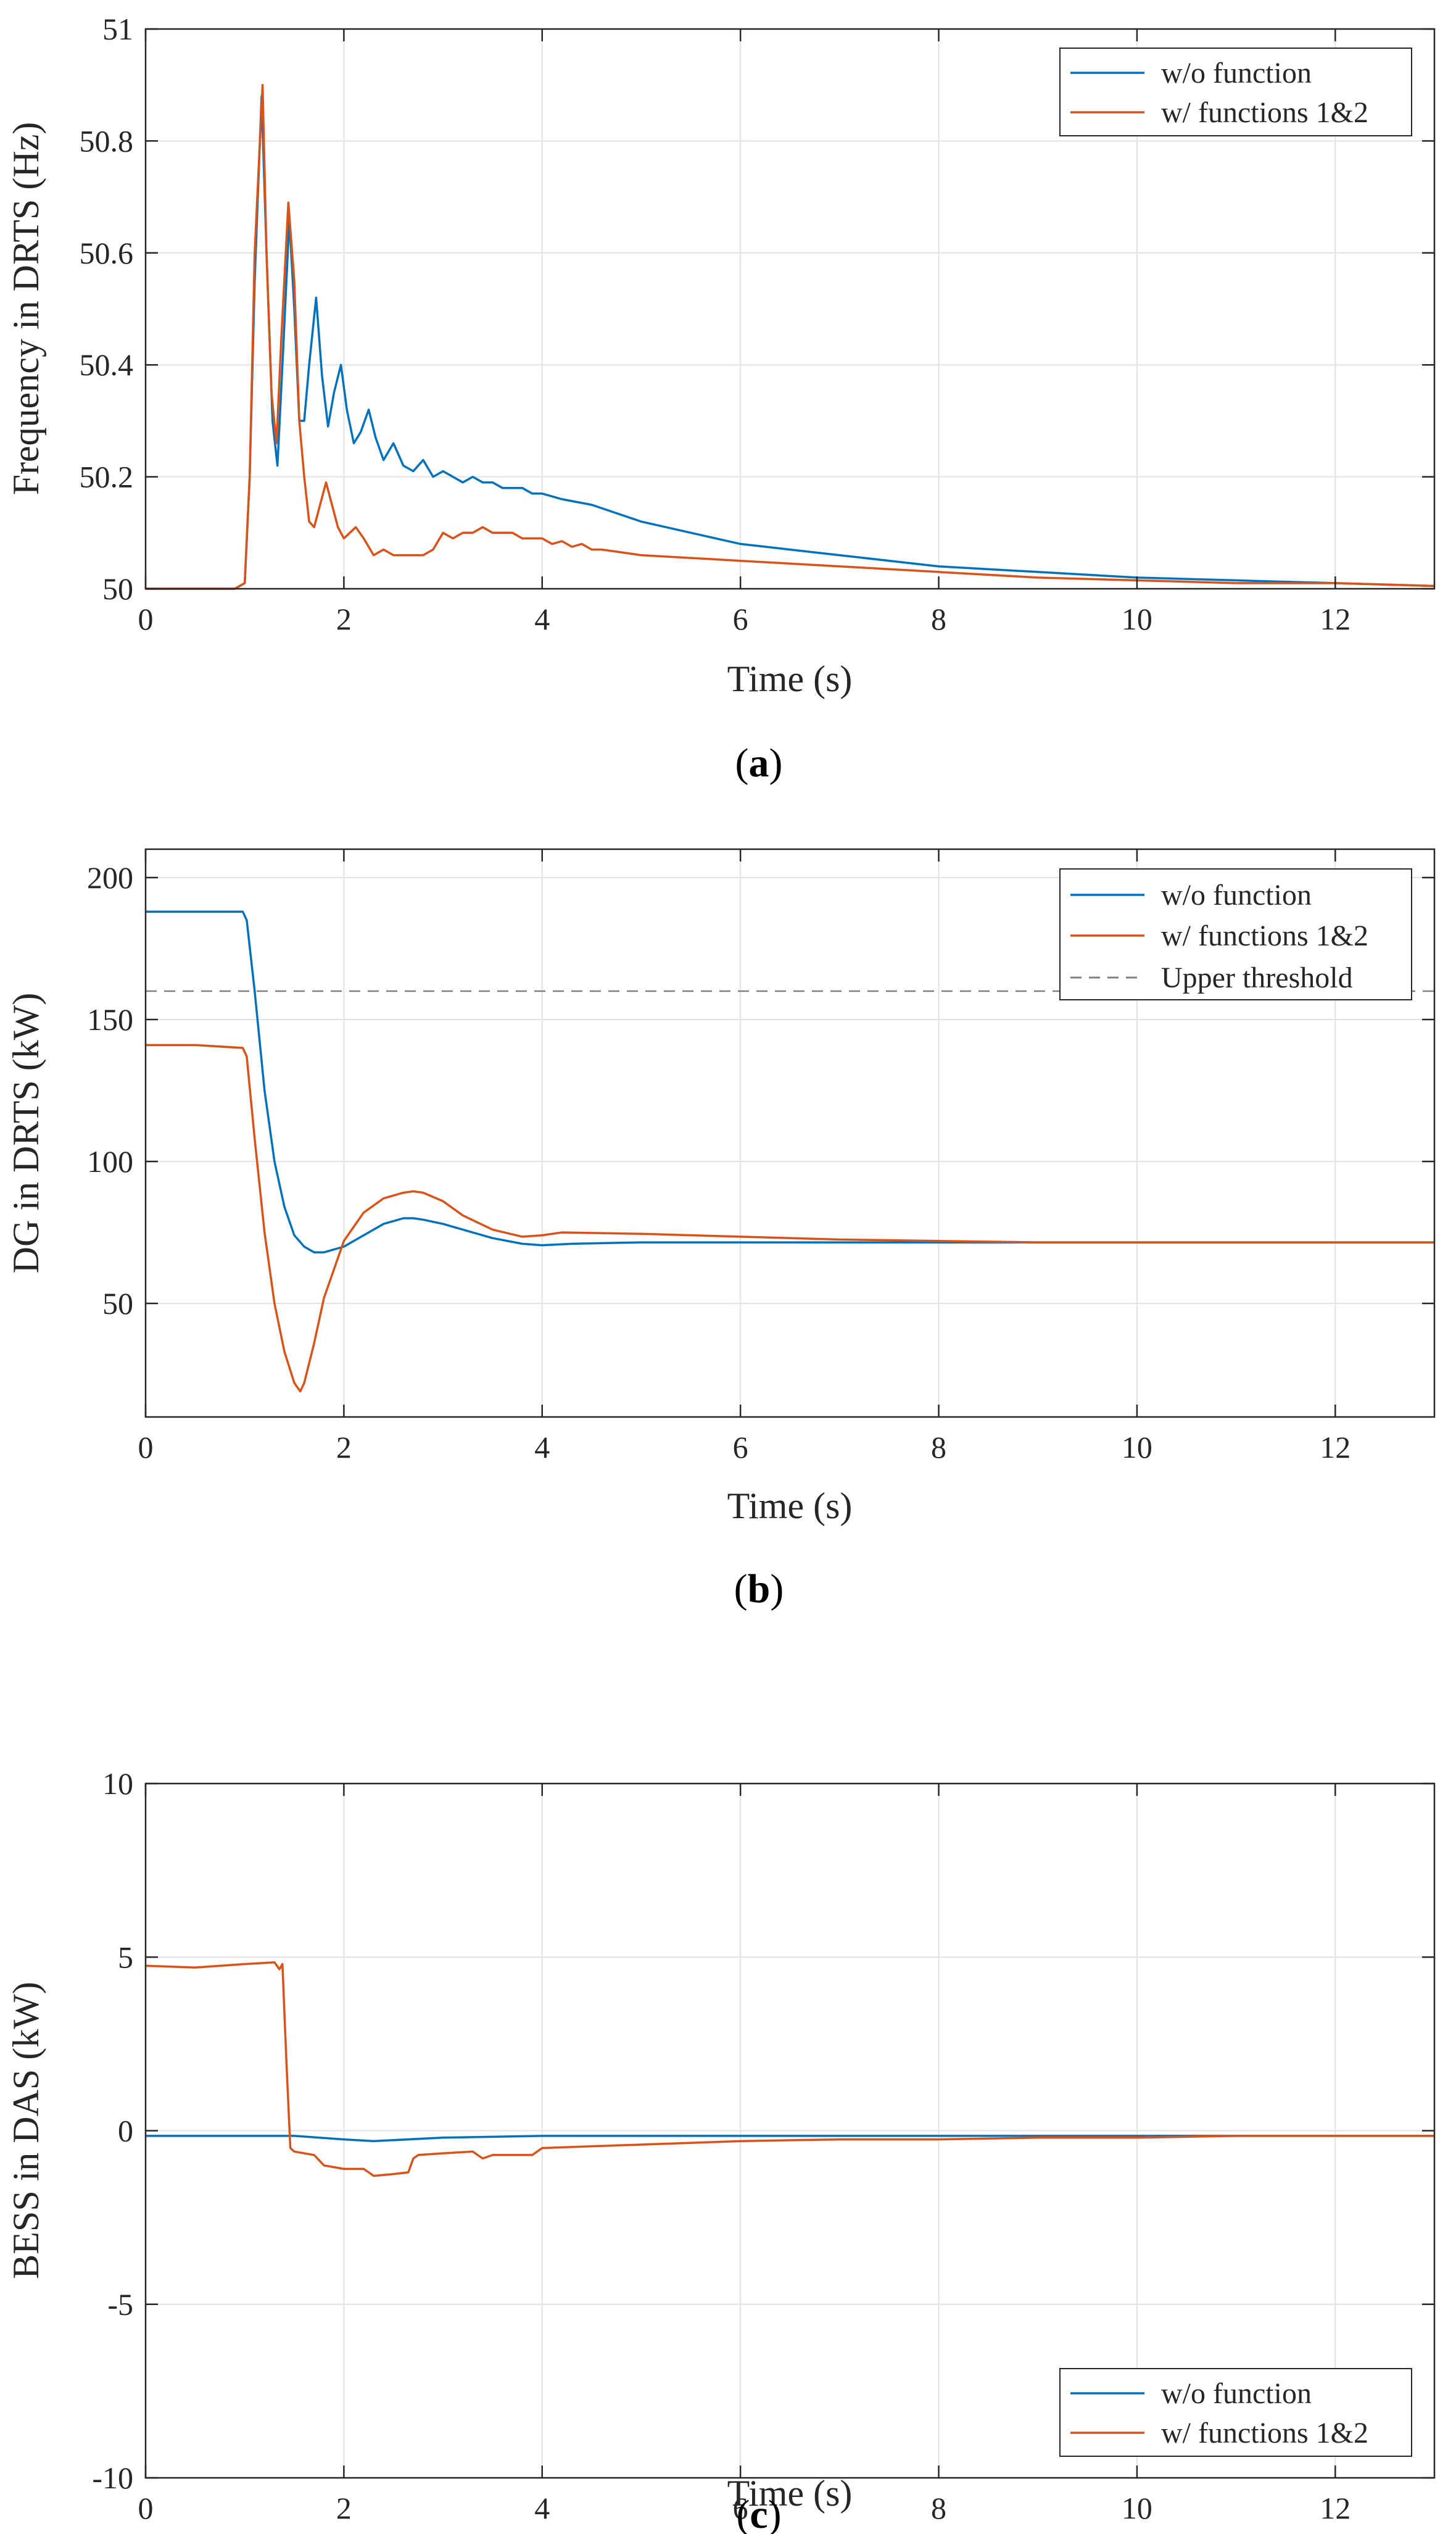 The width and height of the screenshot is (1456, 2534). I want to click on y-tick-label-b: 100, so click(110, 1161).